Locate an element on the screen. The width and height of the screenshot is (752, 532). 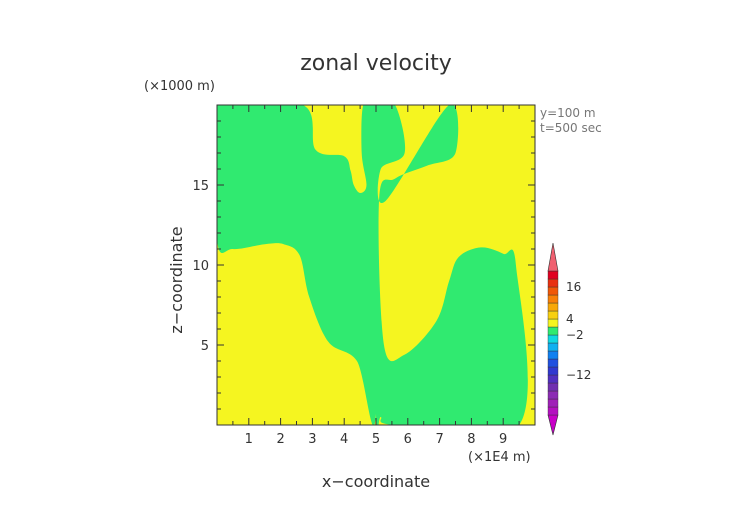
y-tick-label: 15 is located at coordinates (200, 186).